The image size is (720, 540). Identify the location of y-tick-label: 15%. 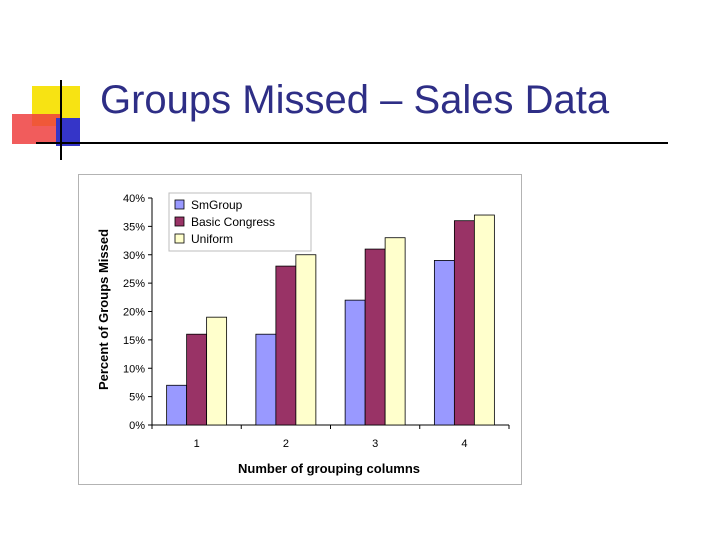
(134, 341).